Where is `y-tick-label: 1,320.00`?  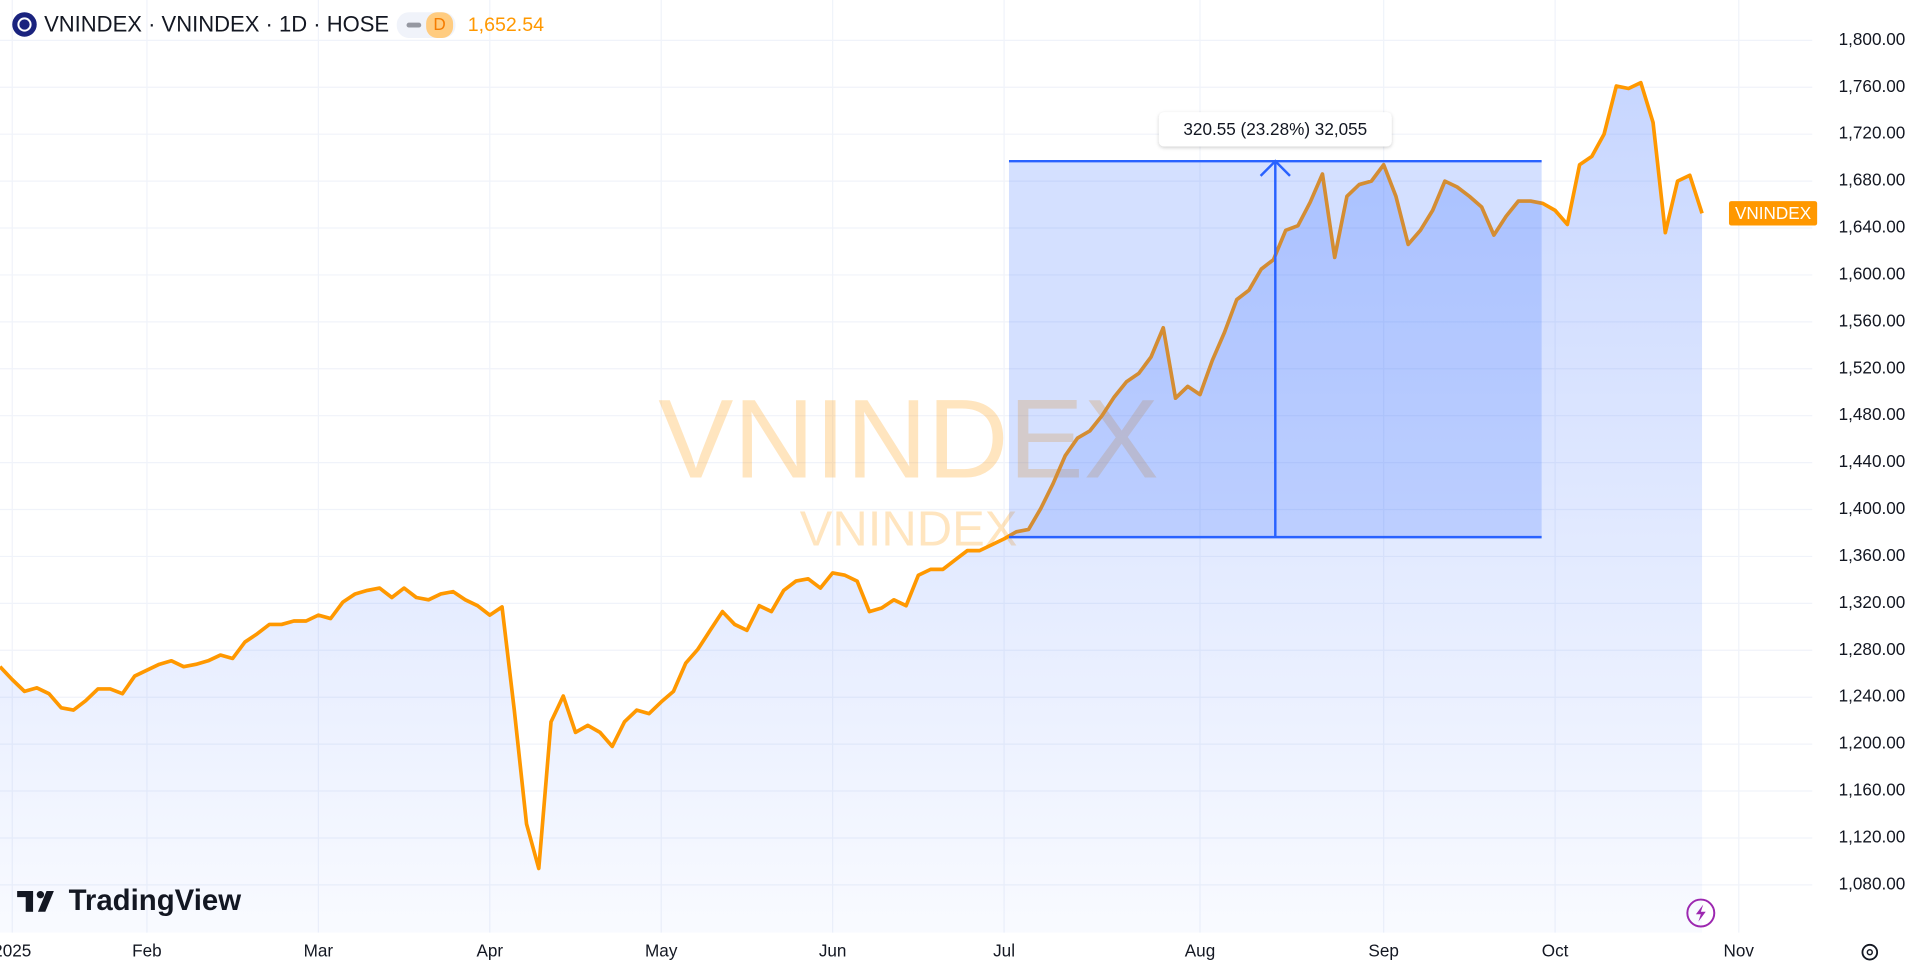
y-tick-label: 1,320.00 is located at coordinates (1872, 602).